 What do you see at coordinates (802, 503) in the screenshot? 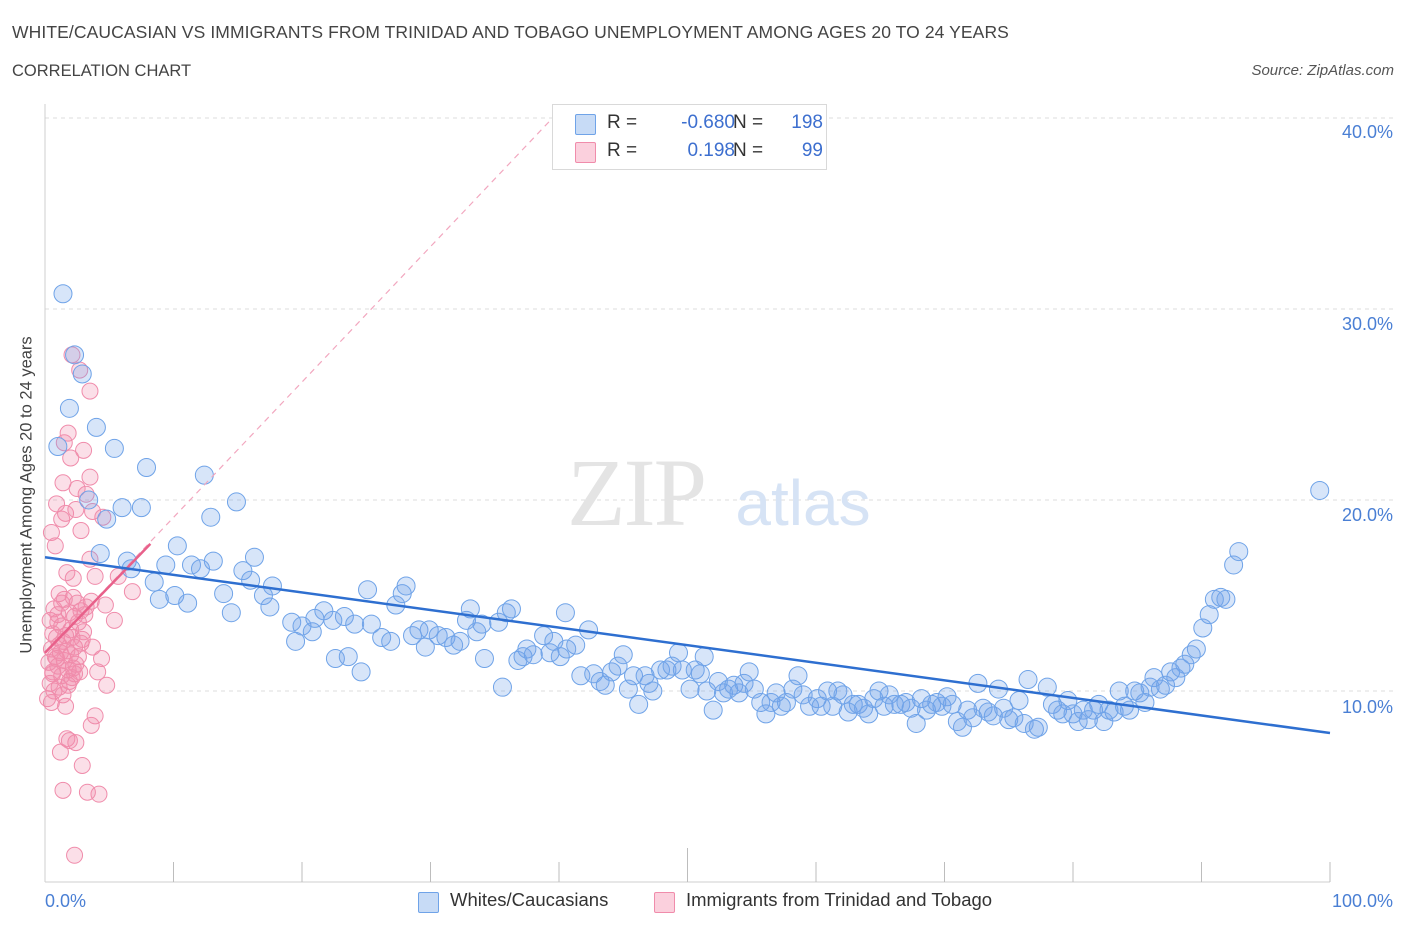
I see `watermark-atlas: atlas` at bounding box center [802, 503].